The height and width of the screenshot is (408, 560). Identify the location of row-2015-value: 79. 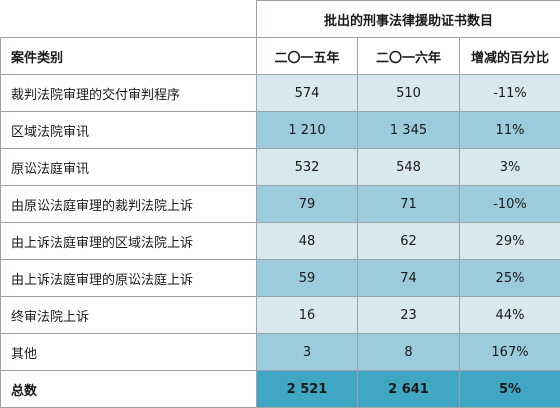
(307, 204).